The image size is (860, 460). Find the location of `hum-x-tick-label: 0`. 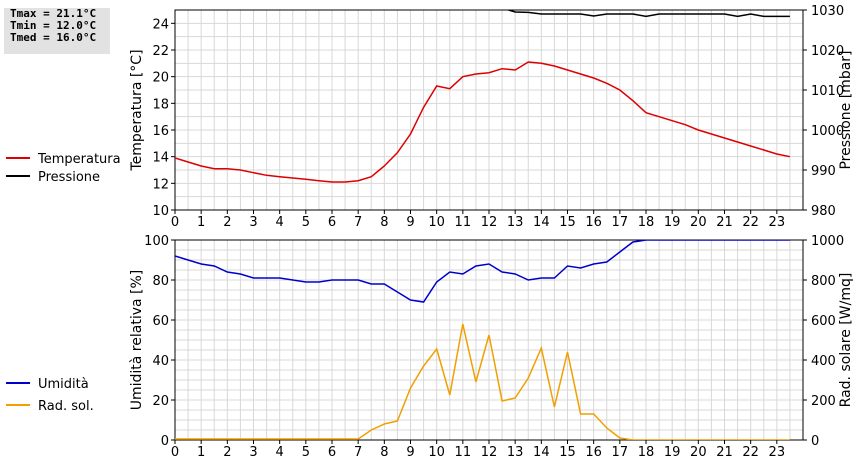

hum-x-tick-label: 0 is located at coordinates (175, 452).